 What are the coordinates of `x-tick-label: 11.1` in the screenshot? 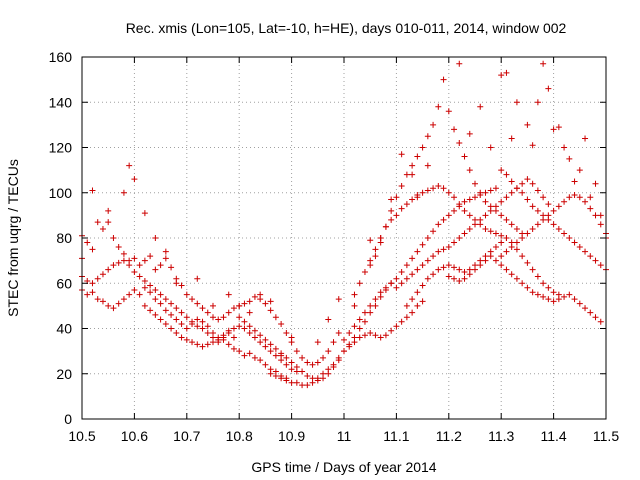 It's located at (396, 436).